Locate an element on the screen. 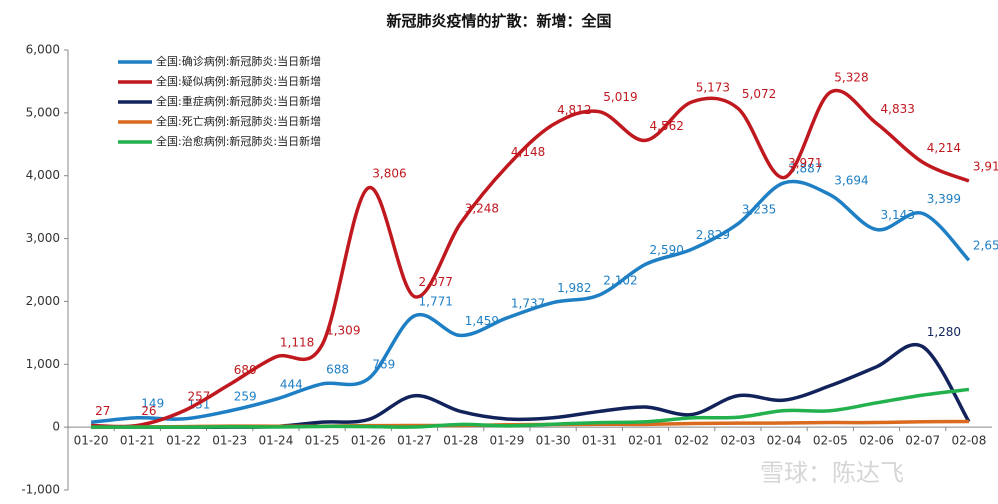  y-tick-label: 5,000 is located at coordinates (43, 112).